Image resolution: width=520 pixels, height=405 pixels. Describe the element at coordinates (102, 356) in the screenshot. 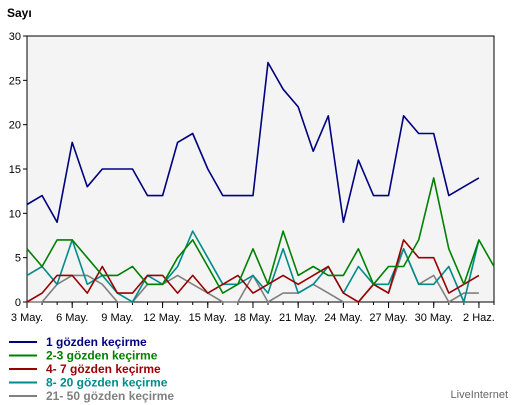

I see `legend-label: 2-3 gözden keçirme` at that location.